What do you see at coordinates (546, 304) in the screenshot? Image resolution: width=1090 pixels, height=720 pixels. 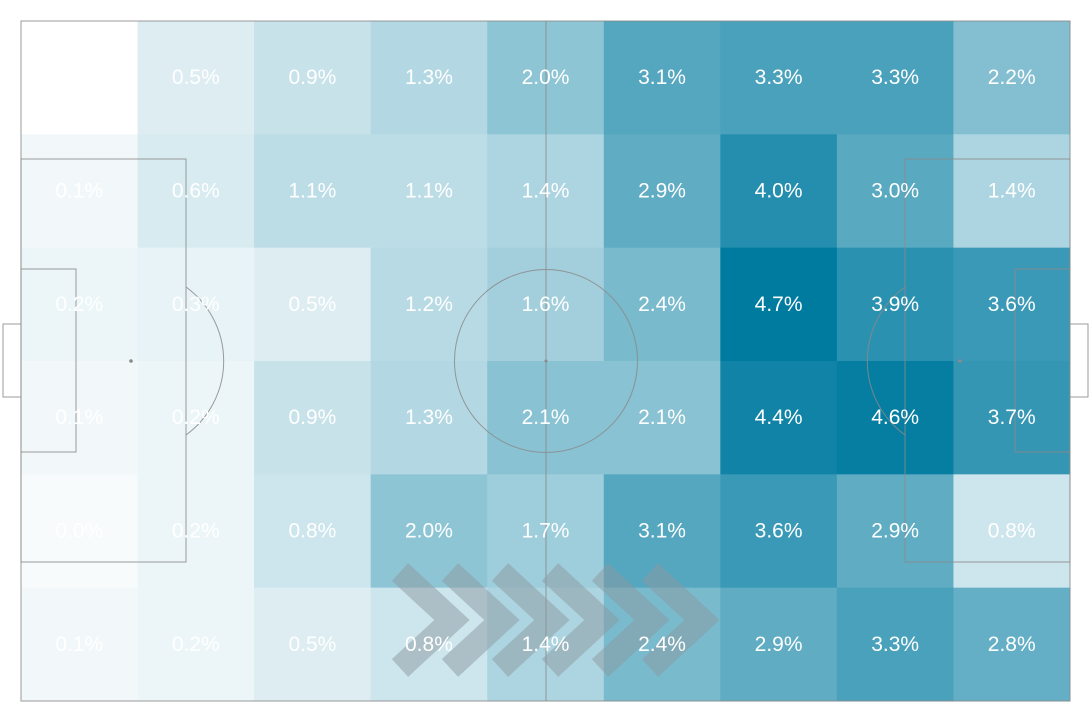 I see `cell-value-label: 1.6%` at bounding box center [546, 304].